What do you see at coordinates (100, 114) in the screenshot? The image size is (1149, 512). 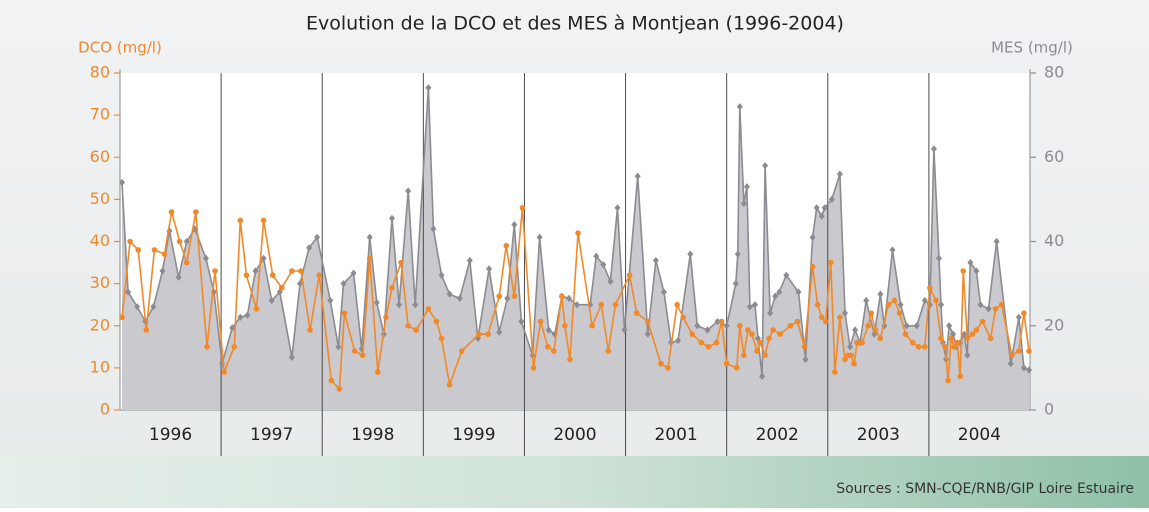 I see `y-tick-label: 70` at bounding box center [100, 114].